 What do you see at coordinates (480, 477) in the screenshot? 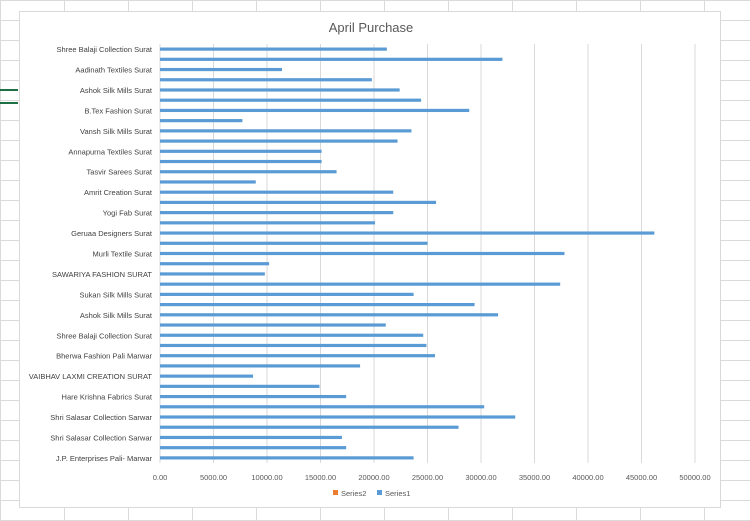
I see `x-tick-label: 30000.00` at bounding box center [480, 477].